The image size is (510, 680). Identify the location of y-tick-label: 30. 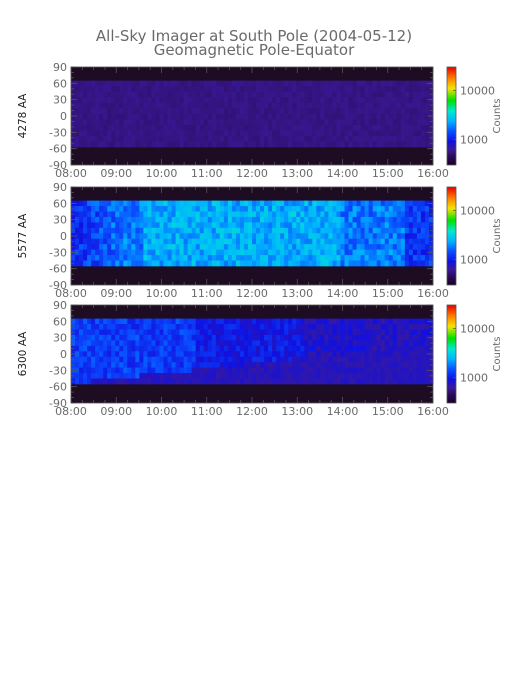
(60, 338).